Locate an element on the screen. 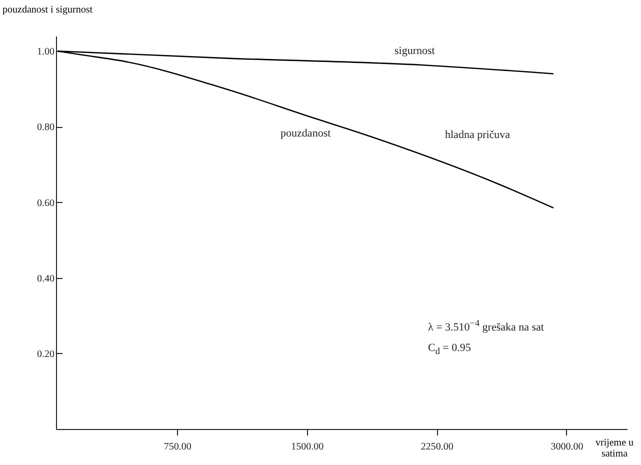 The image size is (641, 465). y-tick-label: 0.80 is located at coordinates (45, 128).